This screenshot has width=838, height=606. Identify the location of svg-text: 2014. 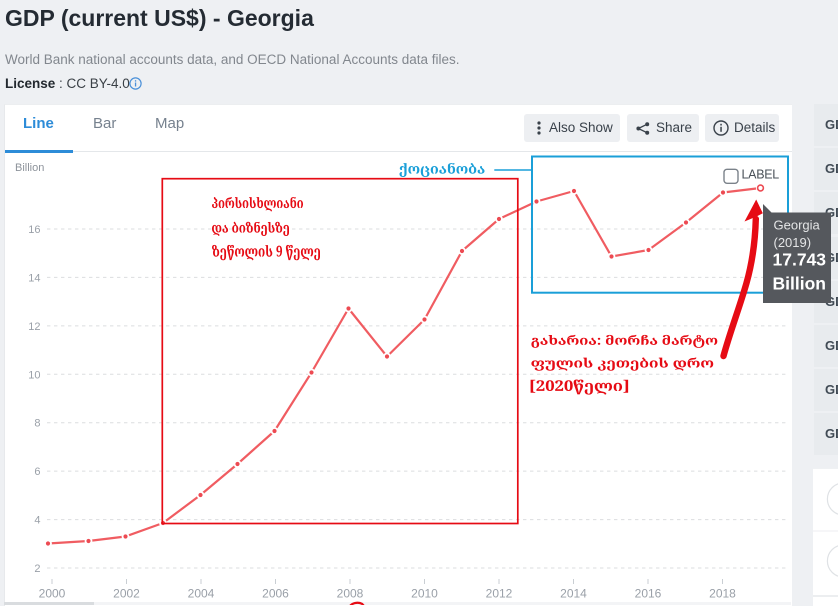
(573, 594).